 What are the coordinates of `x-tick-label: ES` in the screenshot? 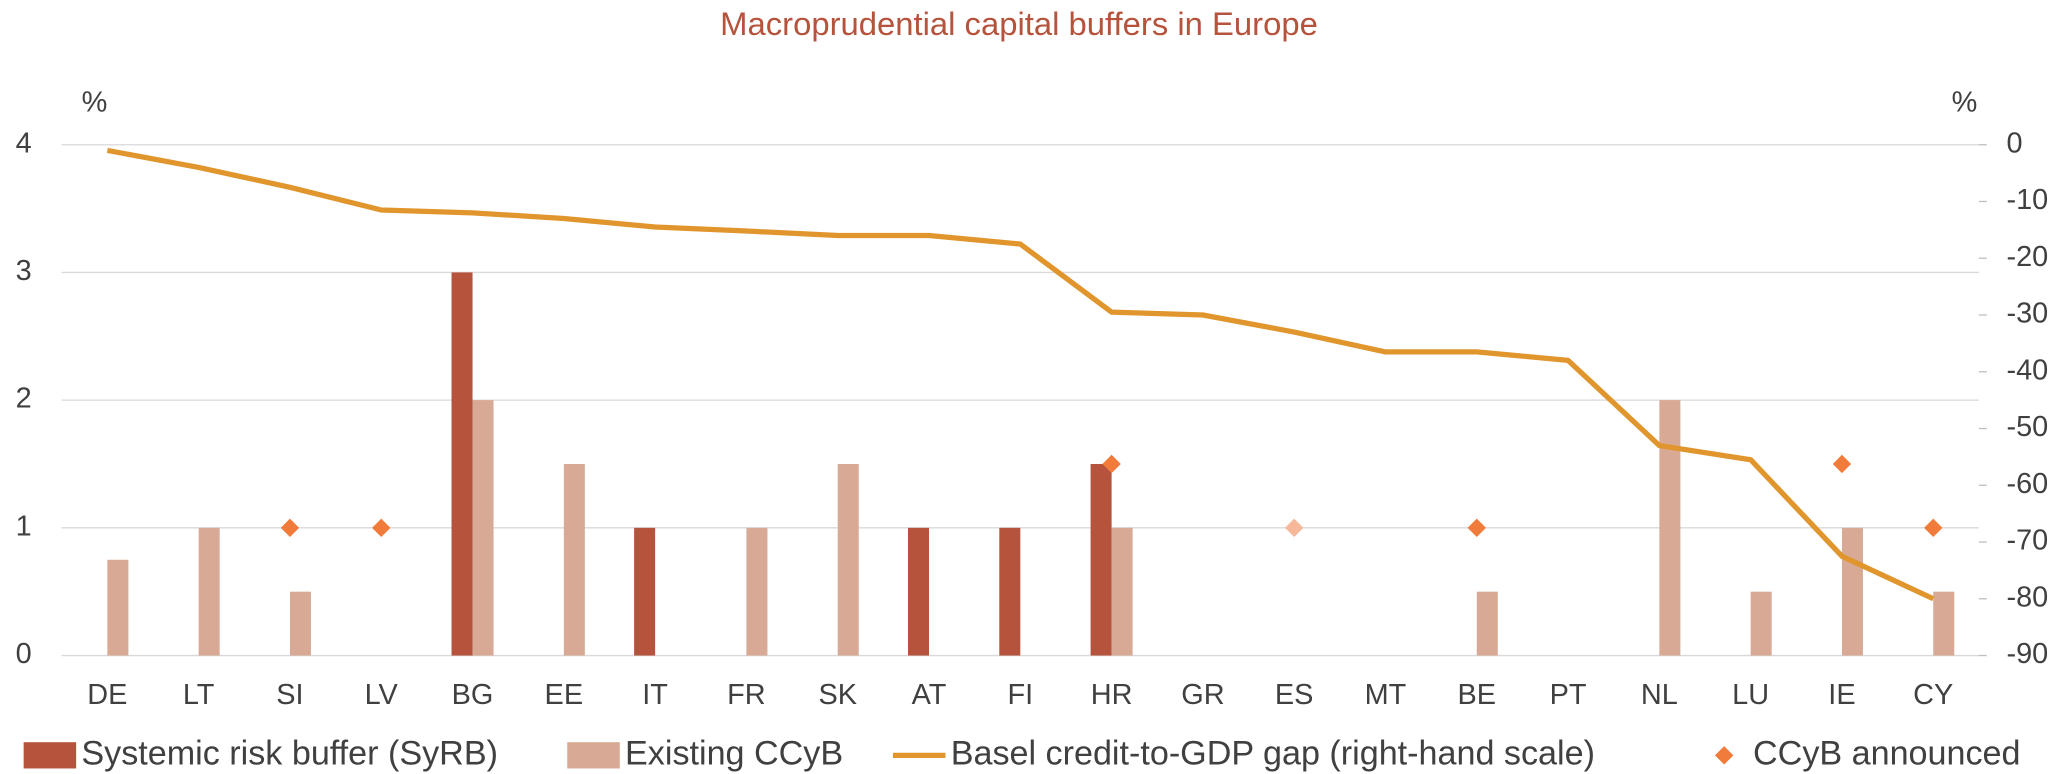 It's located at (1294, 695).